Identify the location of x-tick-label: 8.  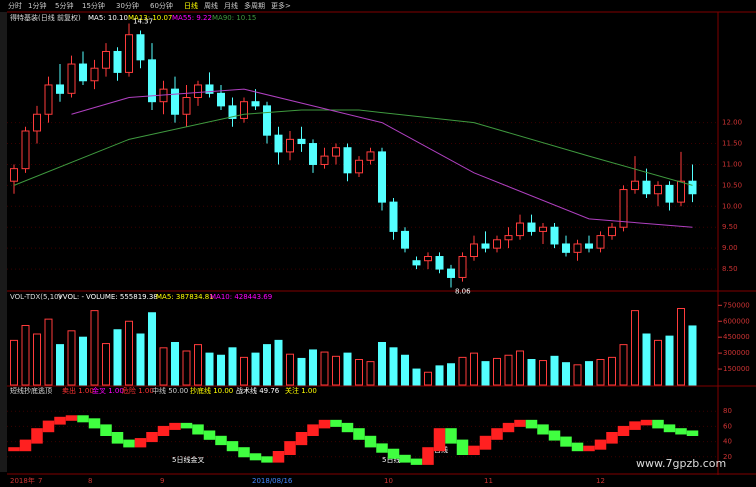
(90, 481).